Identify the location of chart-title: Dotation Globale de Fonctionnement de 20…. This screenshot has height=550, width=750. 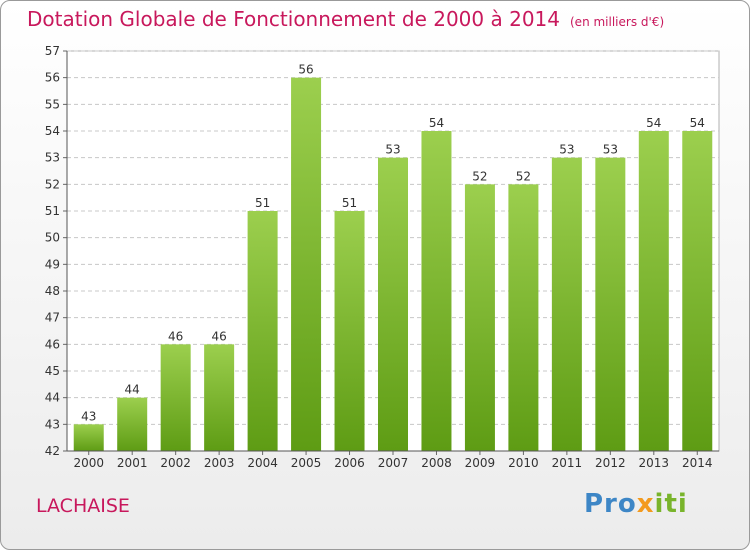
(293, 19).